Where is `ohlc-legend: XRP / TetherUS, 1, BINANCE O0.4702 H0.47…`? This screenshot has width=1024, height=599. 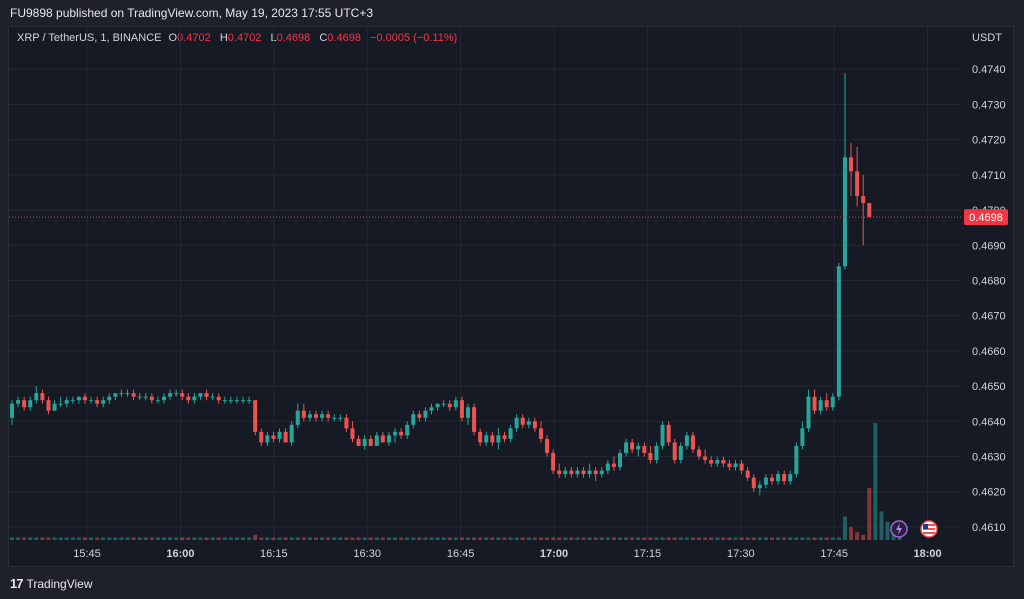 ohlc-legend: XRP / TetherUS, 1, BINANCE O0.4702 H0.47… is located at coordinates (240, 38).